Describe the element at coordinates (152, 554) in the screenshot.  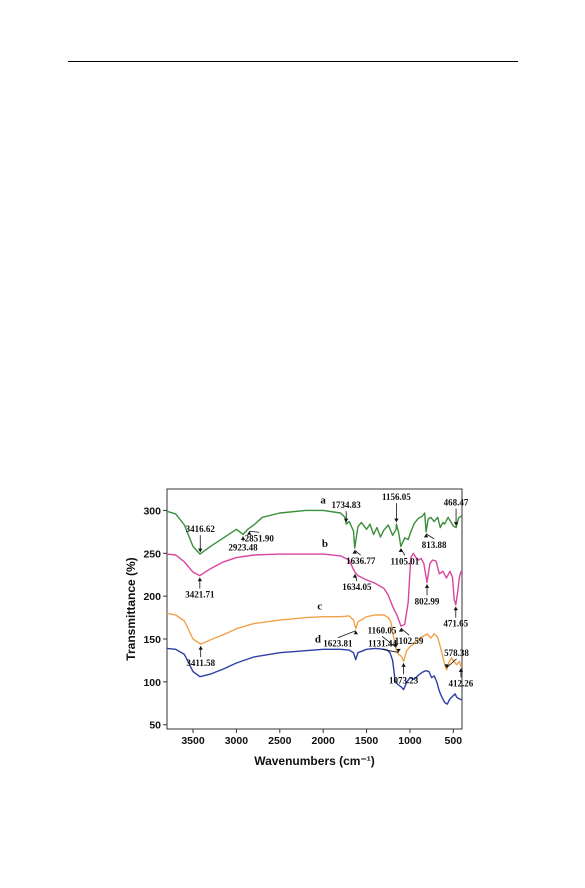
I see `y-tick-label: 250` at that location.